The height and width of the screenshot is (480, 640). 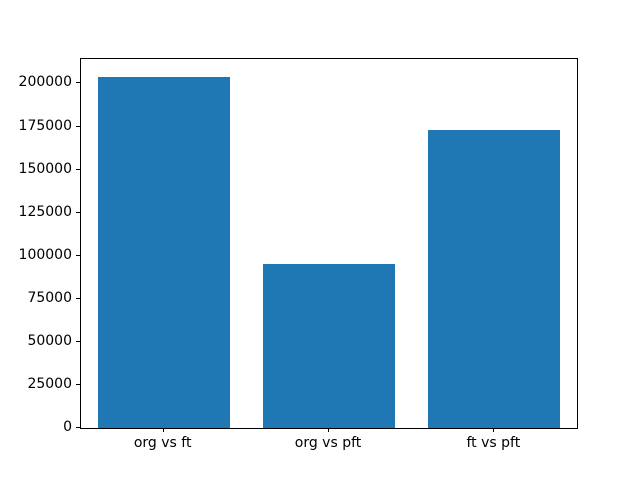 What do you see at coordinates (494, 279) in the screenshot?
I see `bar-ft-vs-pft` at bounding box center [494, 279].